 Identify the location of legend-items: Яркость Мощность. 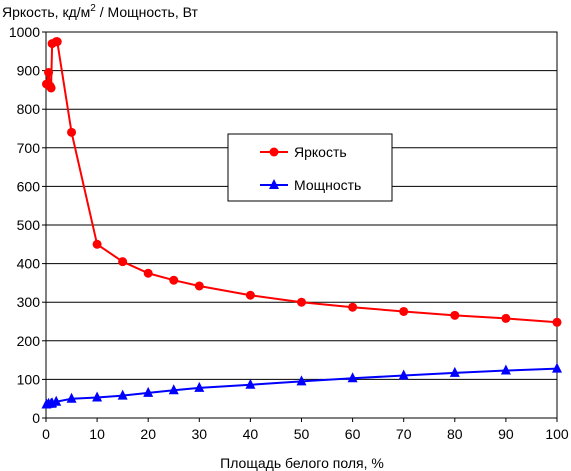
(310, 168).